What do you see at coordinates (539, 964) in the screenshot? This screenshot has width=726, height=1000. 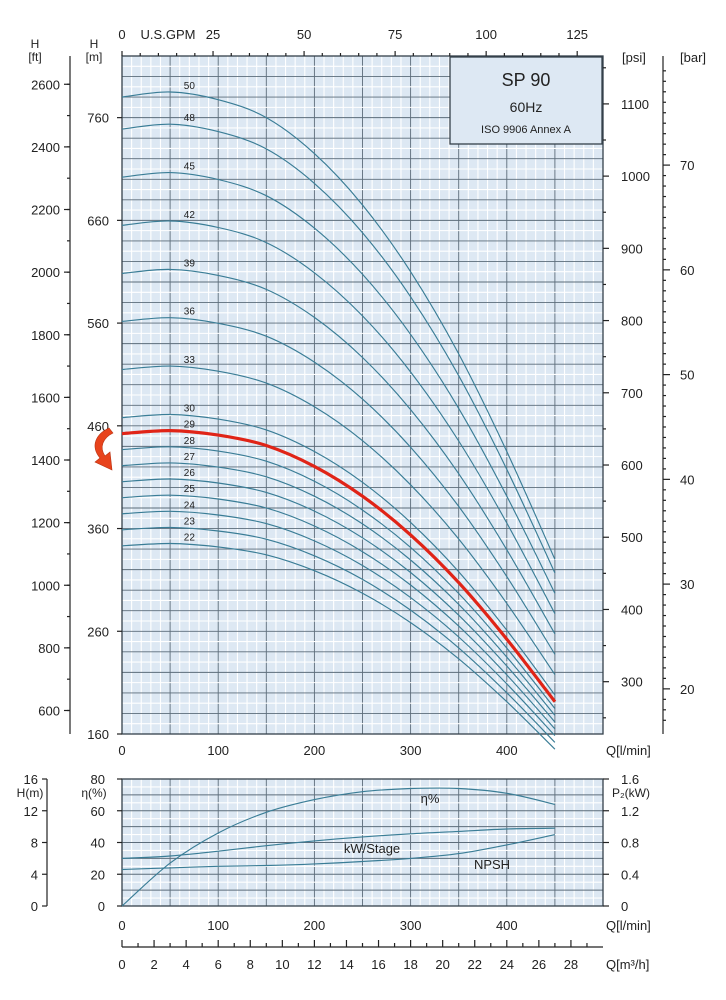 I see `m3h-tick-label: 26` at bounding box center [539, 964].